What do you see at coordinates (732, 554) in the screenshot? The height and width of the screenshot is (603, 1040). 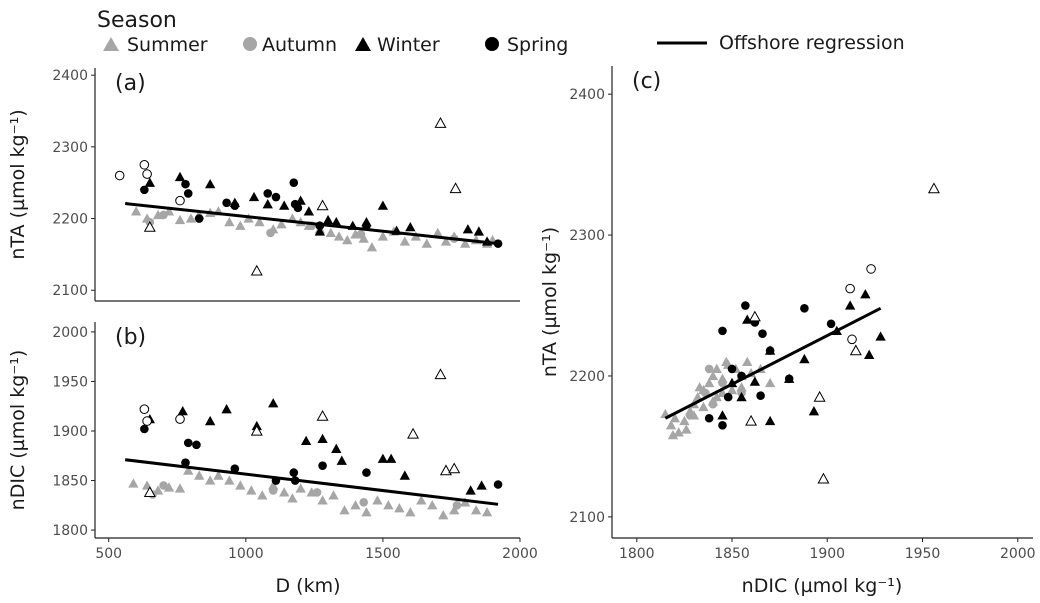 I see `x-tick-label: 1850` at bounding box center [732, 554].